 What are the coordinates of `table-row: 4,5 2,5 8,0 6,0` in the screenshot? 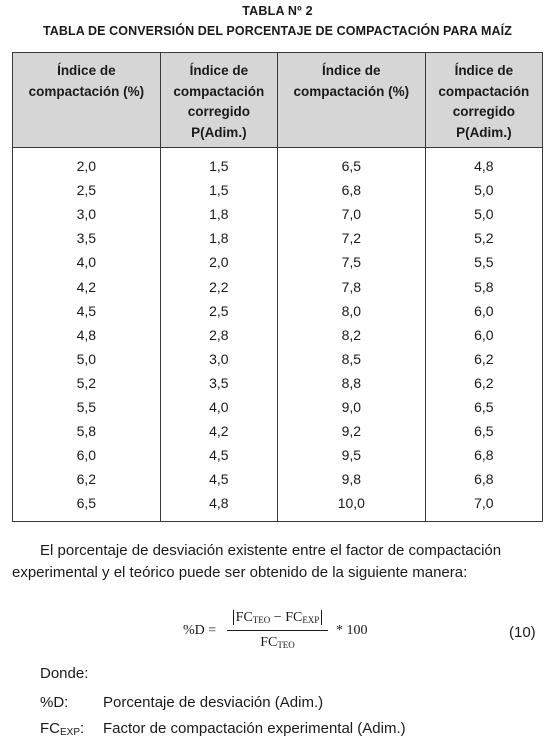 It's located at (278, 310).